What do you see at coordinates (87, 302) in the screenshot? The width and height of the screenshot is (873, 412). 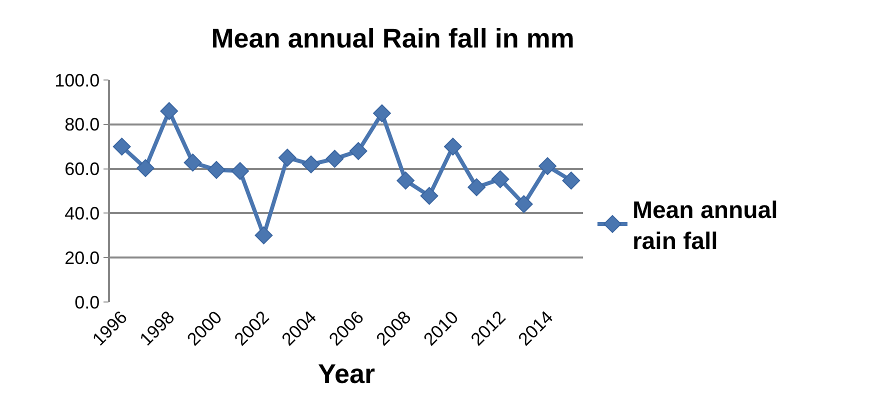 I see `y-tick-label: 0.0` at bounding box center [87, 302].